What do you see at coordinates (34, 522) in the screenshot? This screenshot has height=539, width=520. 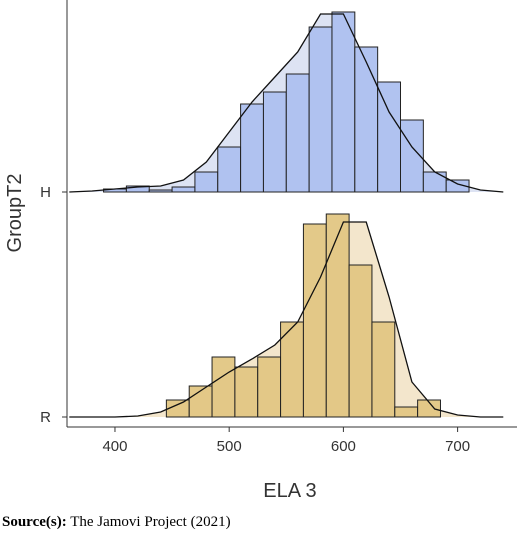 I see `source-label: Source(s):` at bounding box center [34, 522].